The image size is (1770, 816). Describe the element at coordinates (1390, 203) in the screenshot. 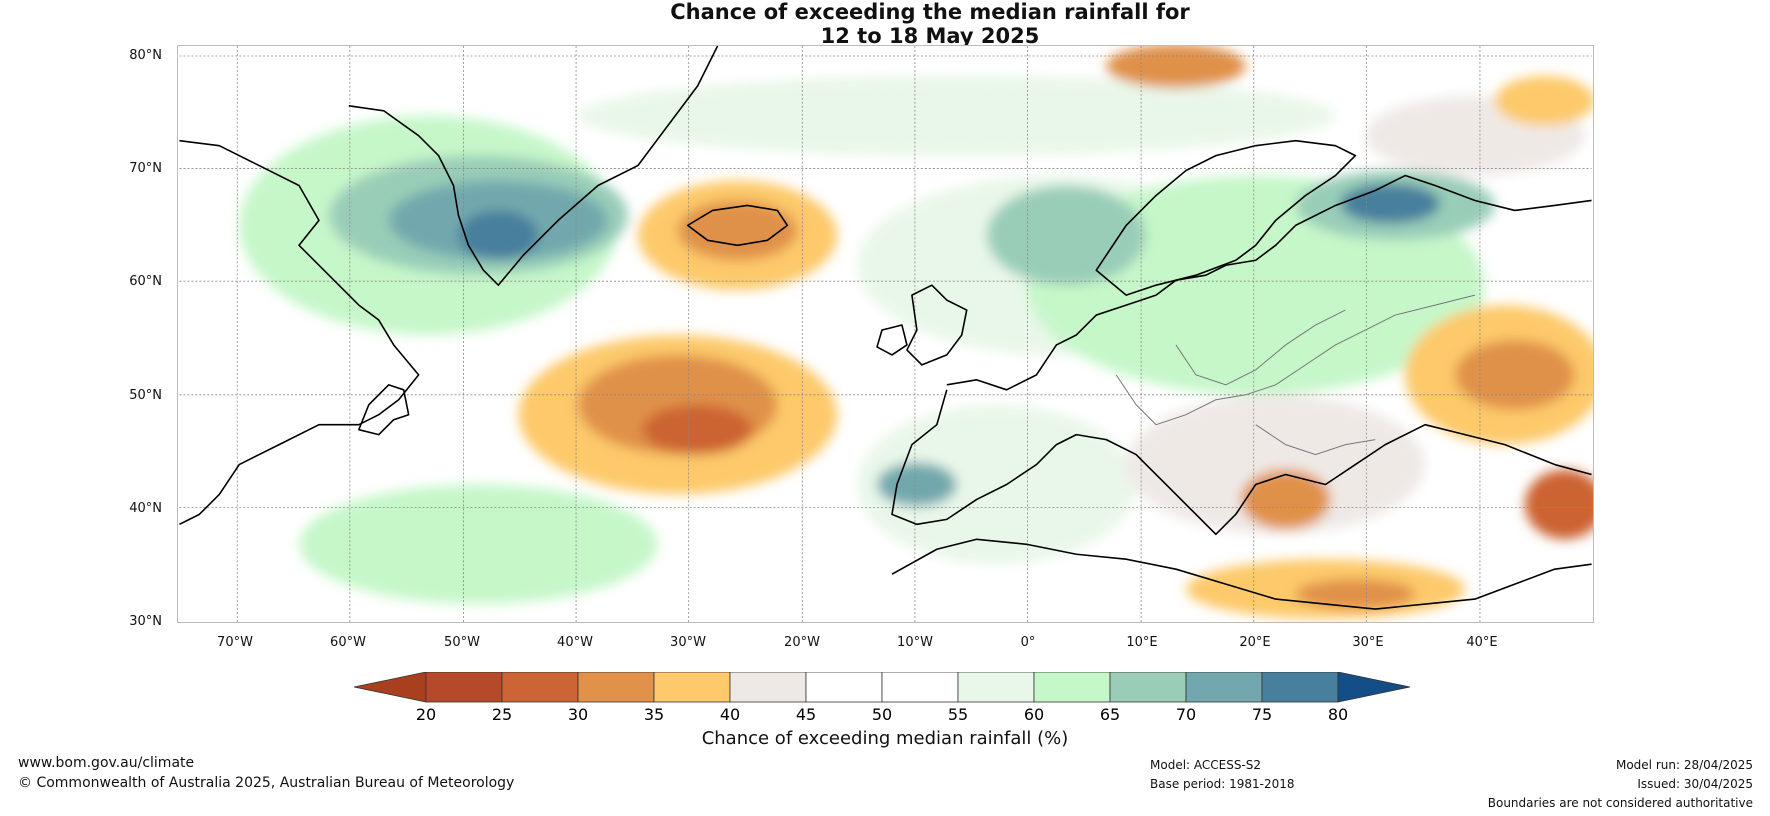

I see `shade-kola-core` at that location.